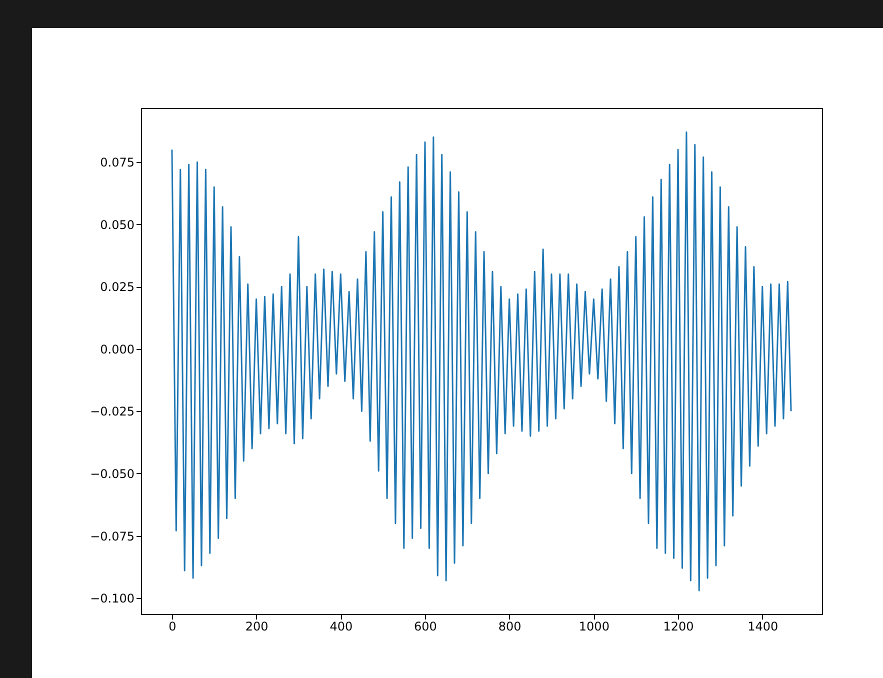  I want to click on y-tick-label: 0.050, so click(117, 225).